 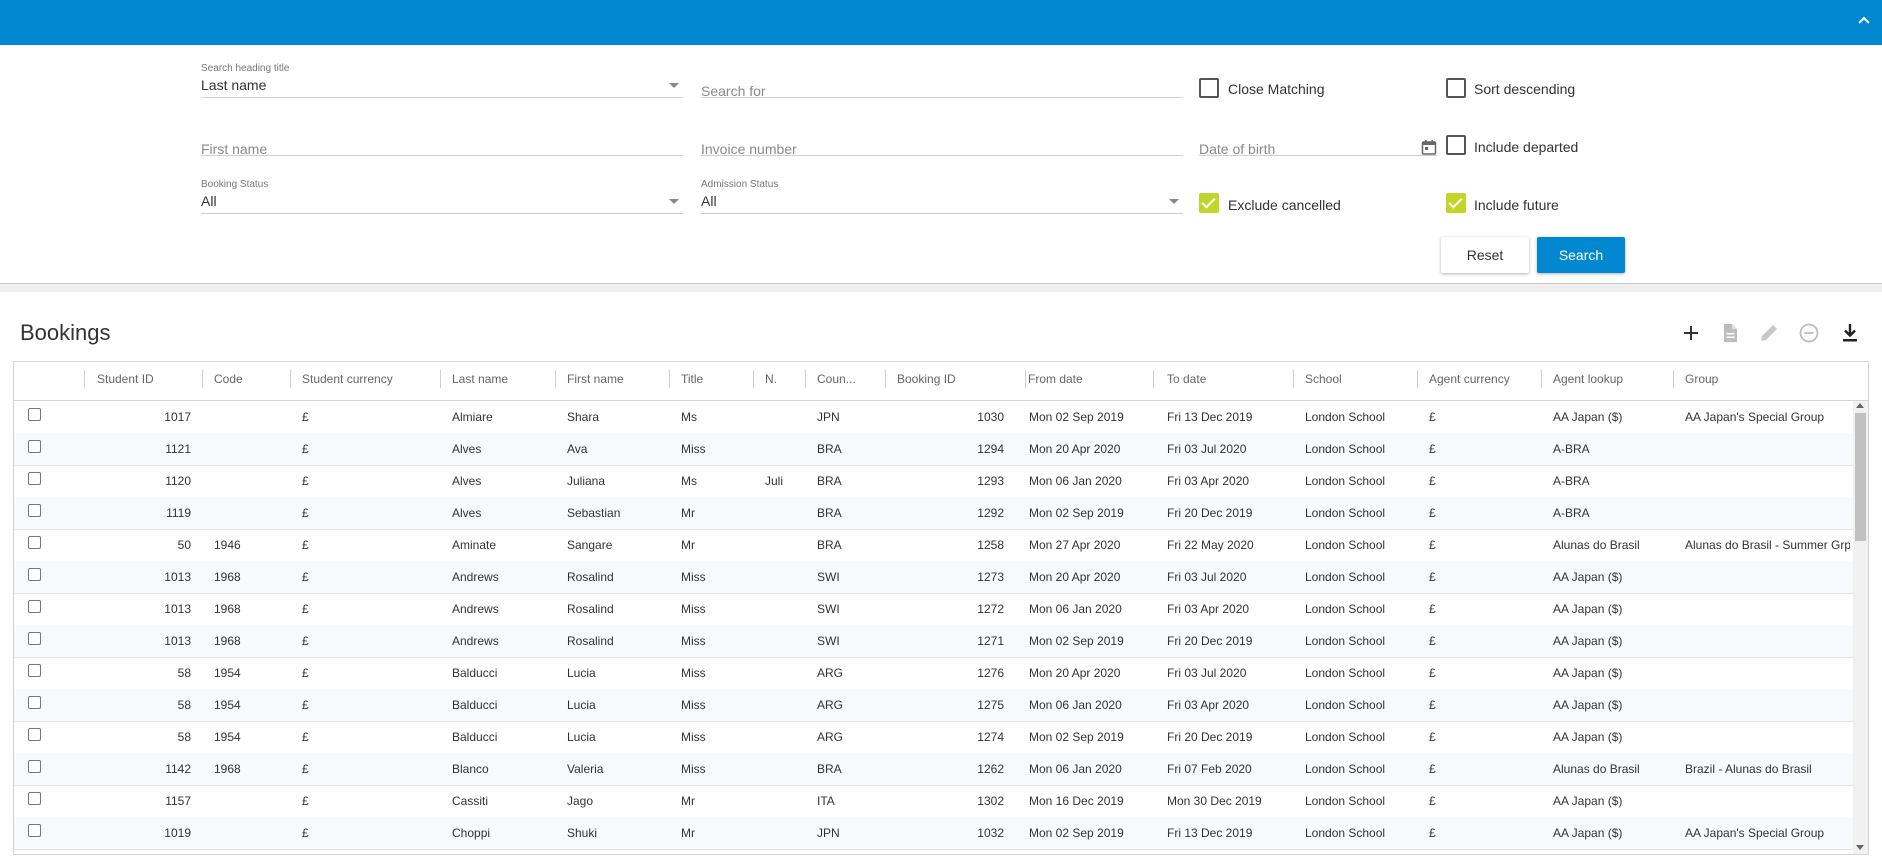 What do you see at coordinates (442, 138) in the screenshot?
I see `first-name-input: First name` at bounding box center [442, 138].